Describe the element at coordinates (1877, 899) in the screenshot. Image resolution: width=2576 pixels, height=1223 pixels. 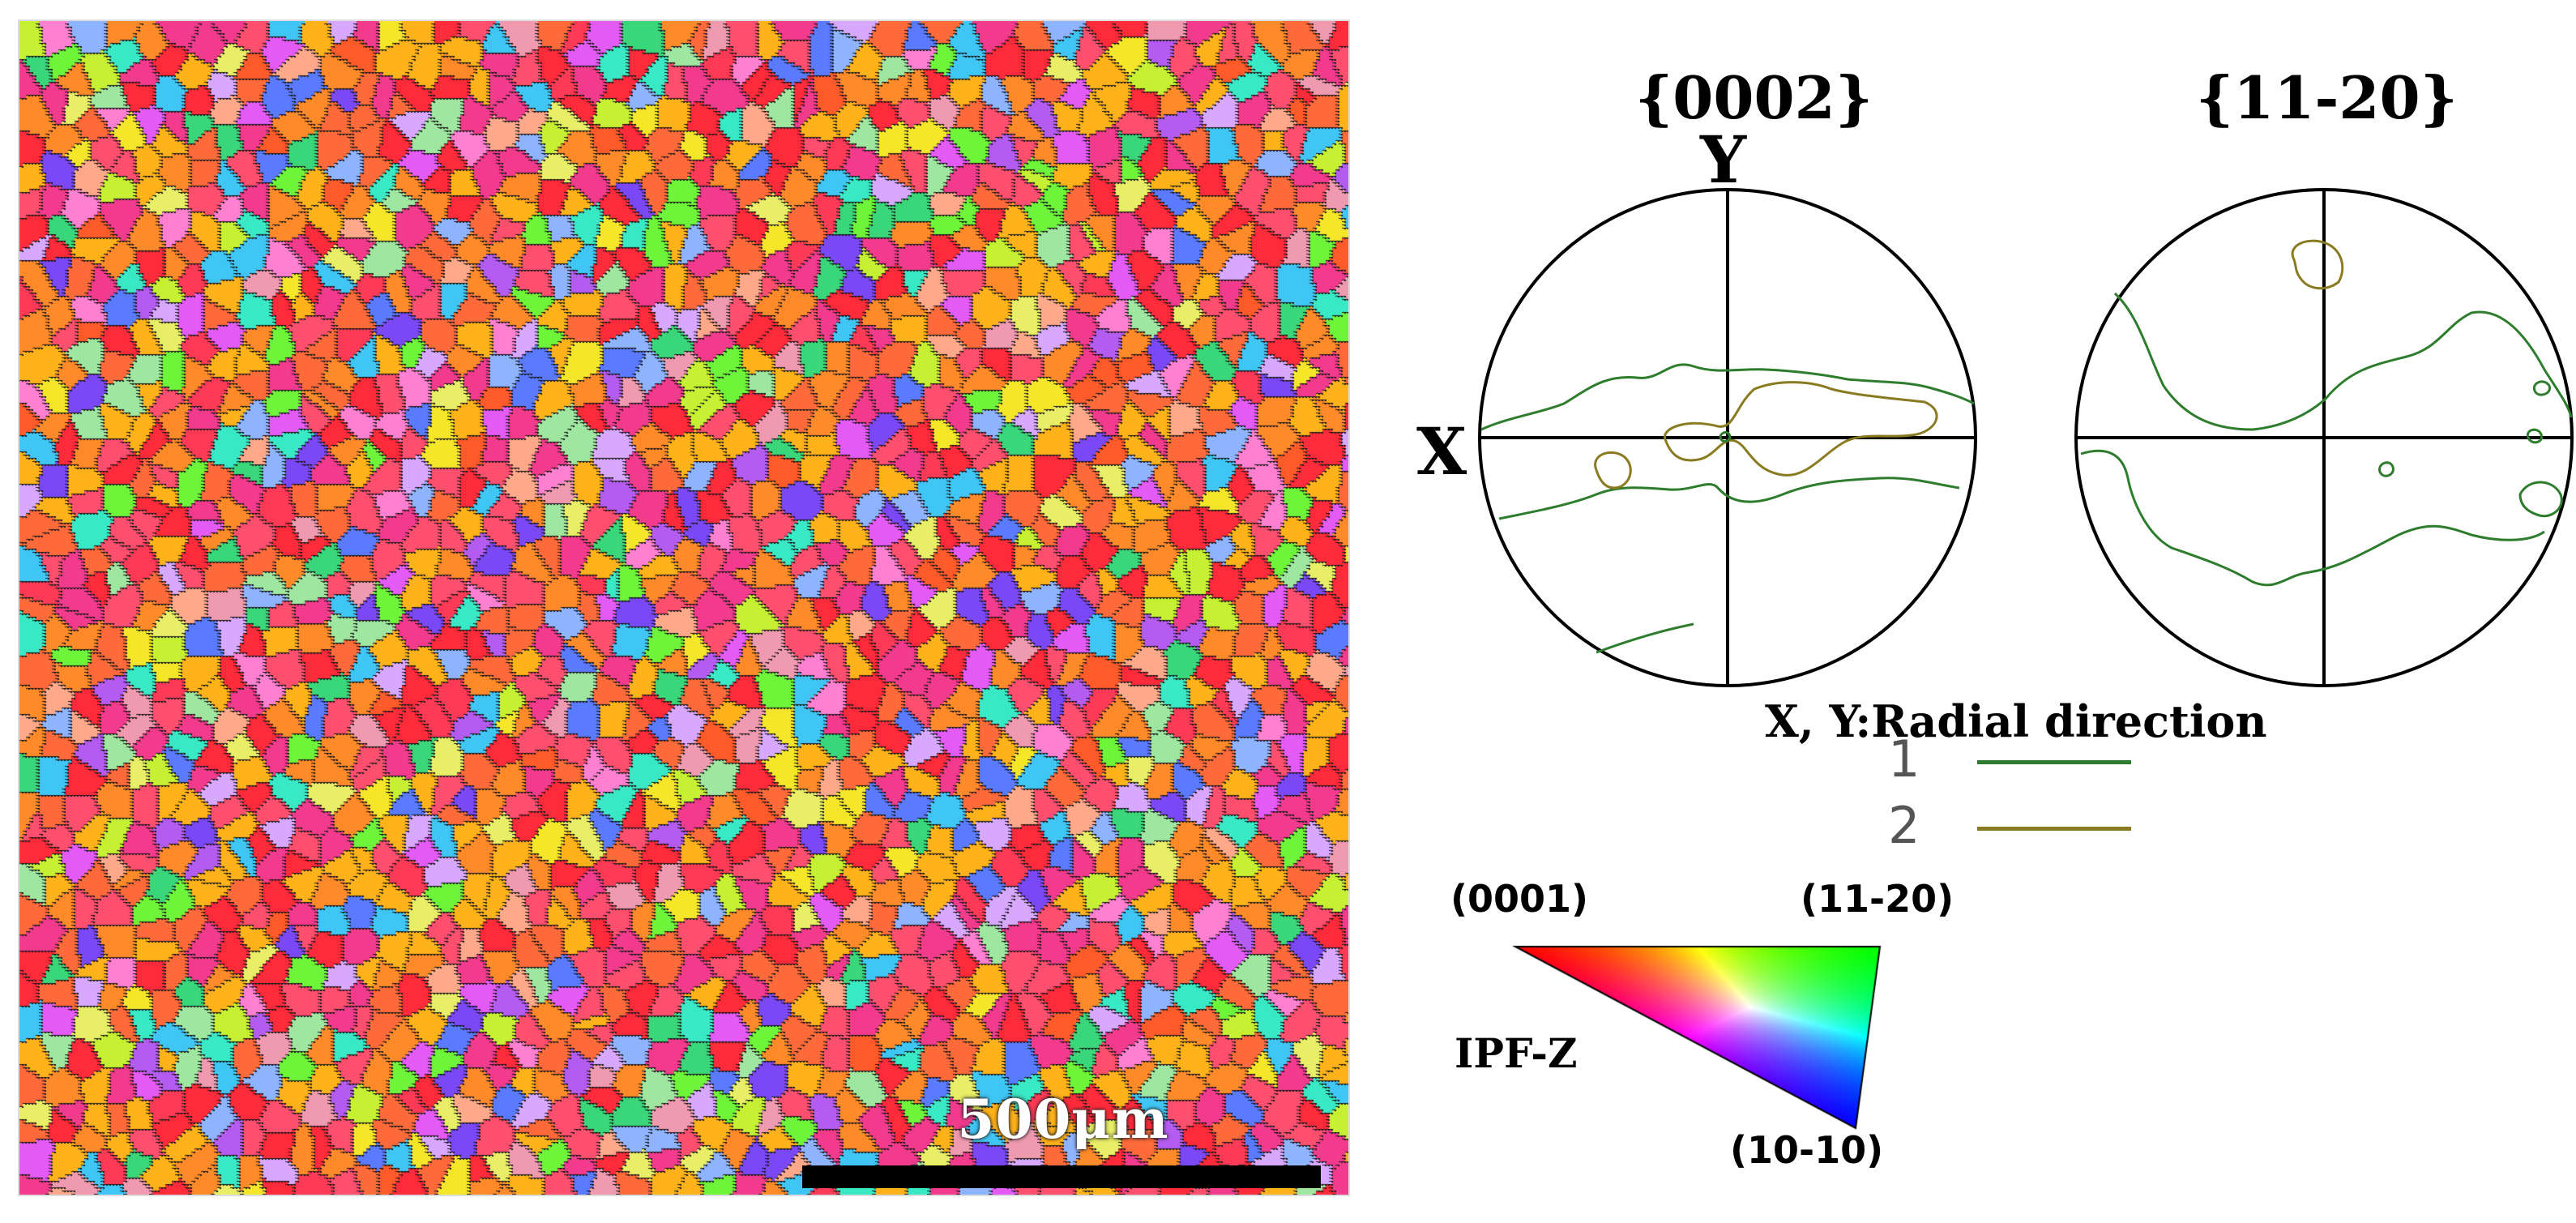
I see `ipf-corner-11-20: (11-20)` at that location.